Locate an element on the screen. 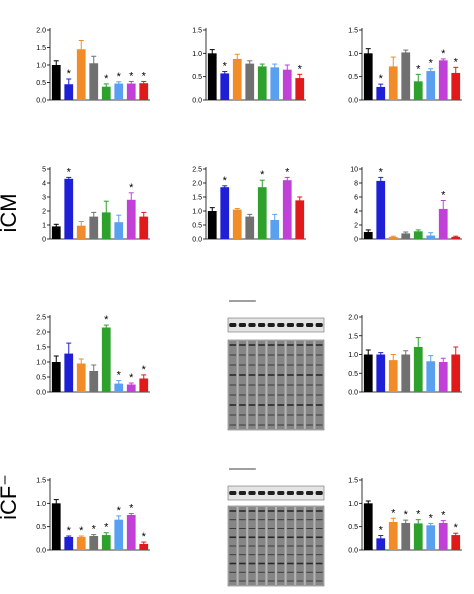 The image size is (474, 594). chart-panel-b: 0.0 0.5 1.0 1.5 * * is located at coordinates (249, 66).